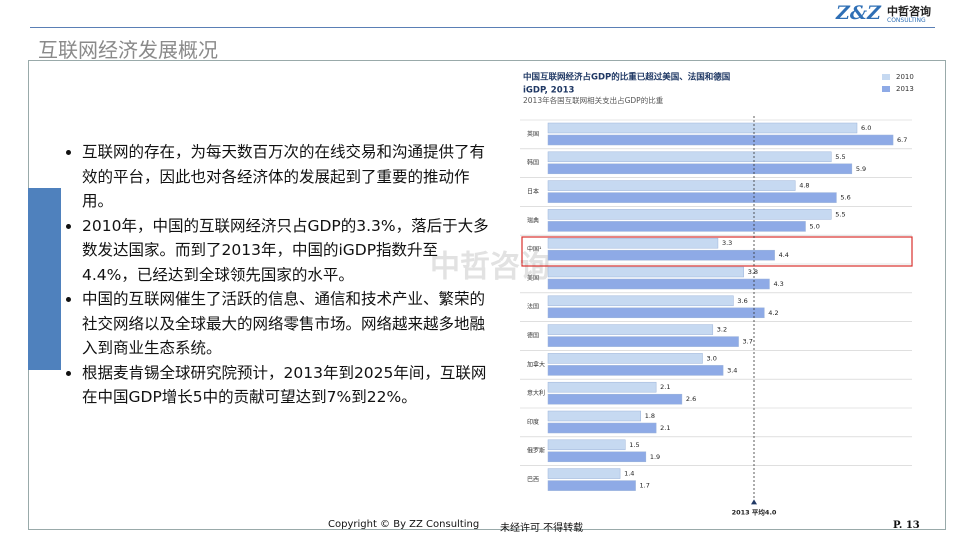  What do you see at coordinates (866, 128) in the screenshot?
I see `value-label: 6.0` at bounding box center [866, 128].